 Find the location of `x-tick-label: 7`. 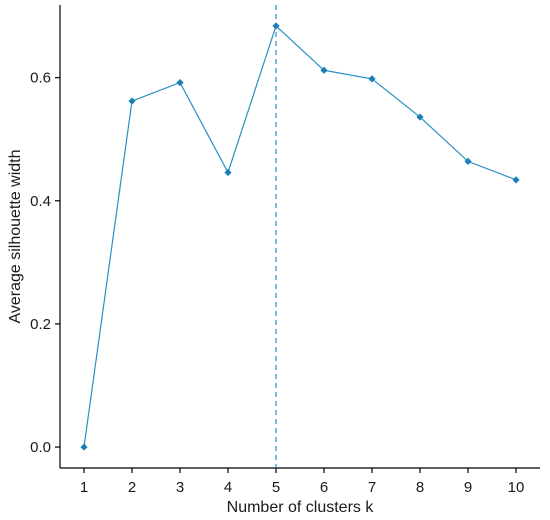

x-tick-label: 7 is located at coordinates (372, 487).